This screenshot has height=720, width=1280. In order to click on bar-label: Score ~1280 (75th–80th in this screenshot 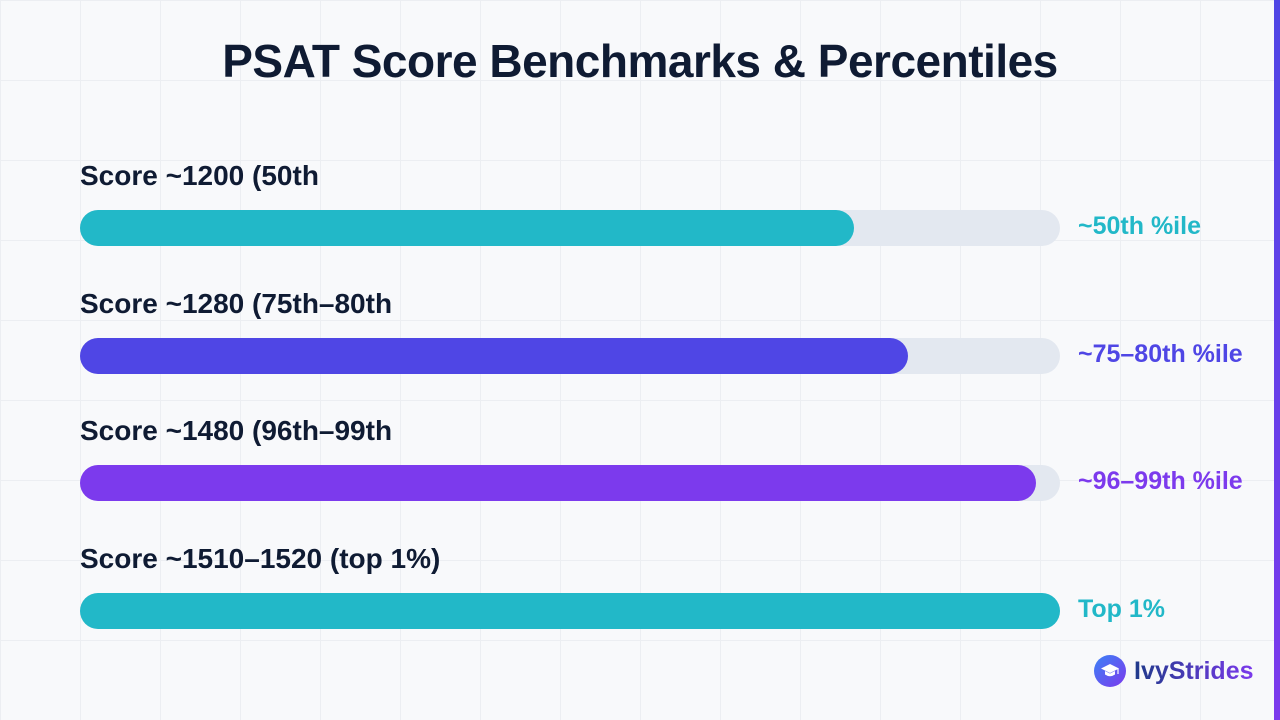, I will do `click(236, 303)`.